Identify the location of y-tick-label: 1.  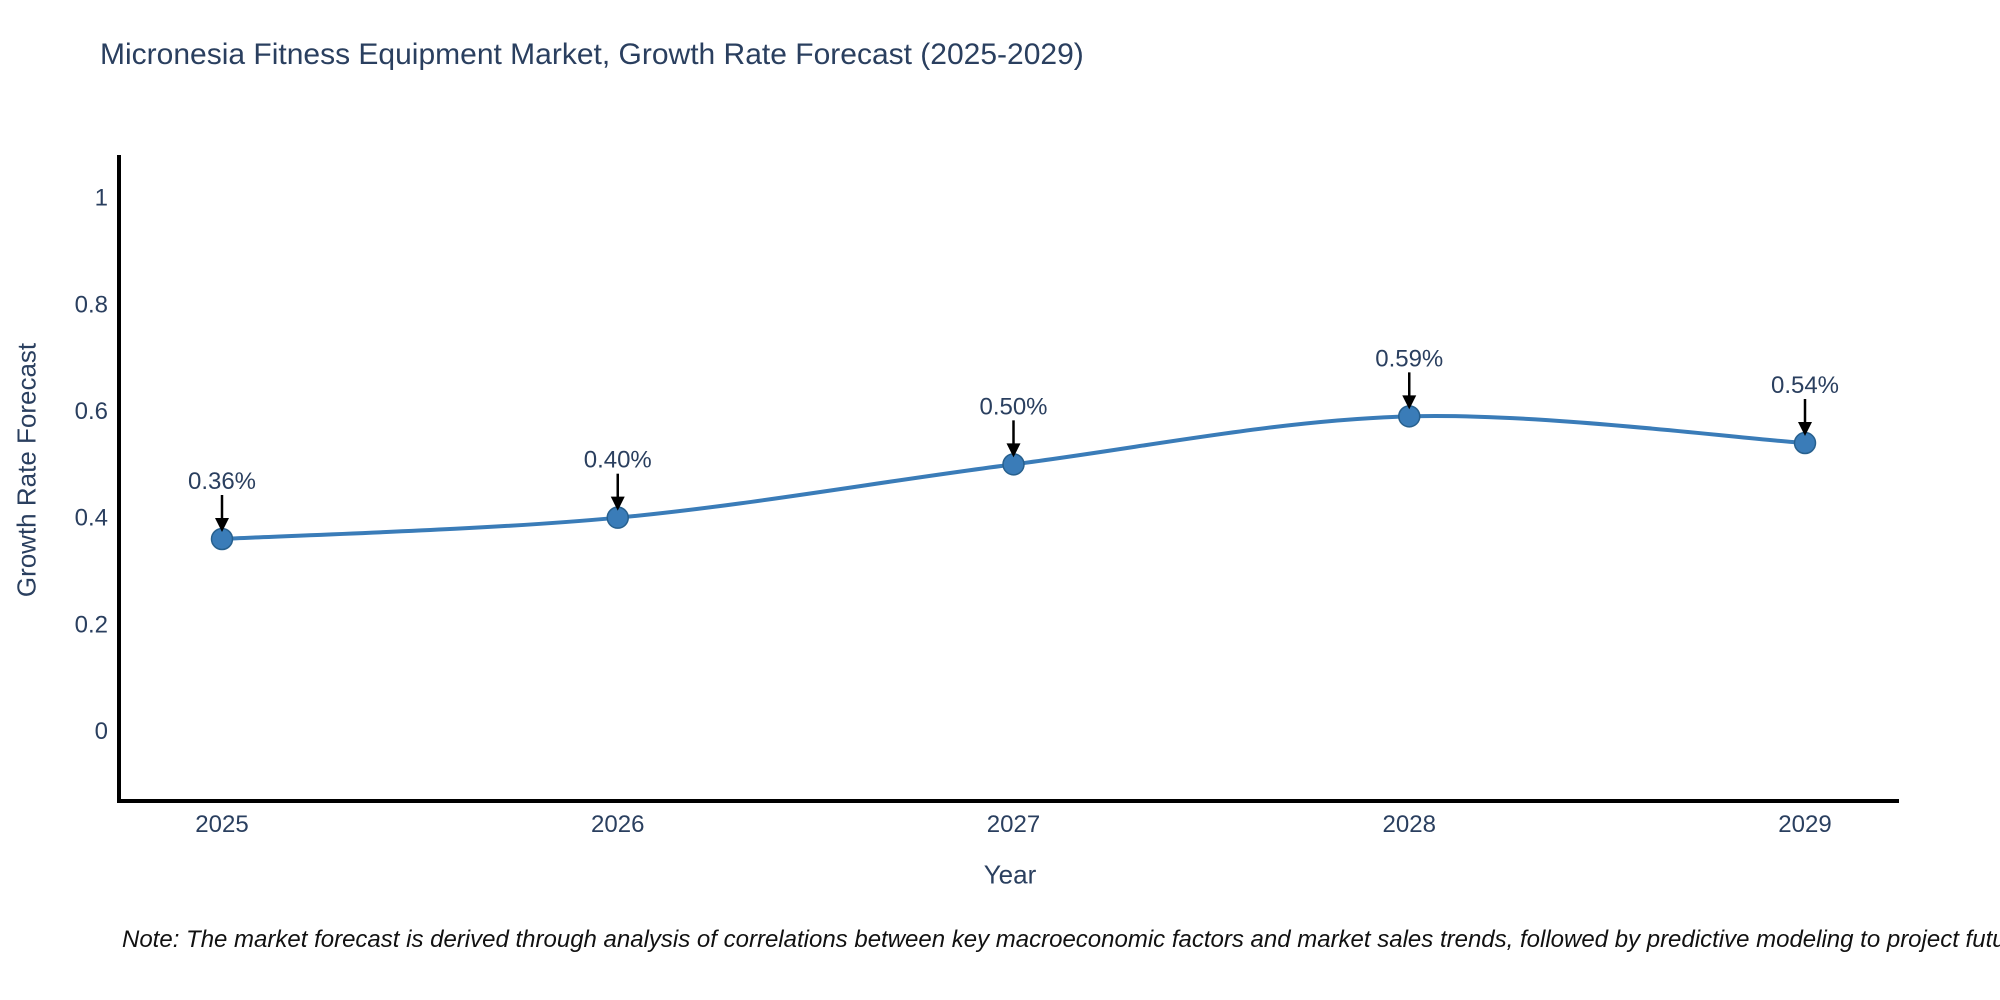
(101, 198).